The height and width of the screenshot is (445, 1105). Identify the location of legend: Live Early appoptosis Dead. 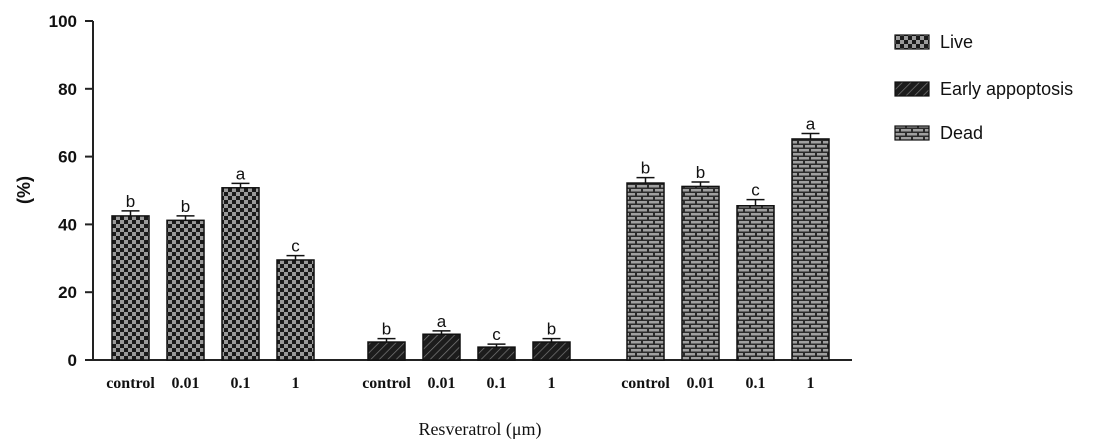
(983, 87).